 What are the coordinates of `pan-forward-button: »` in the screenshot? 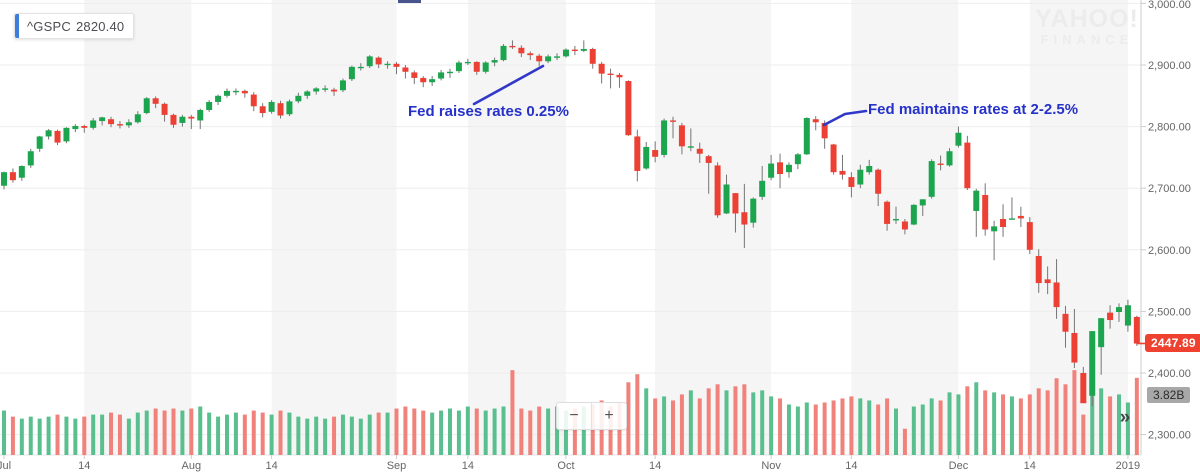 It's located at (1125, 417).